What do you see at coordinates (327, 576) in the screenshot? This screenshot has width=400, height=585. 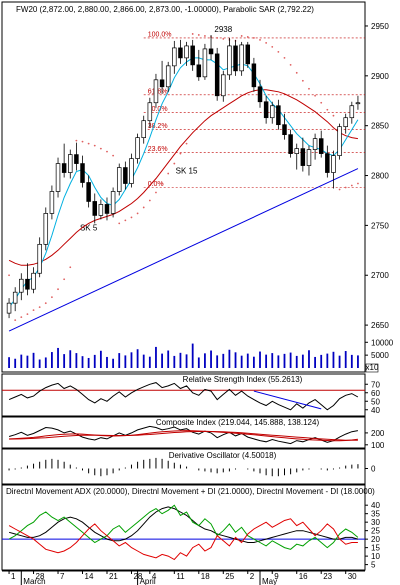 I see `x-axis-day-label-13: 23` at bounding box center [327, 576].